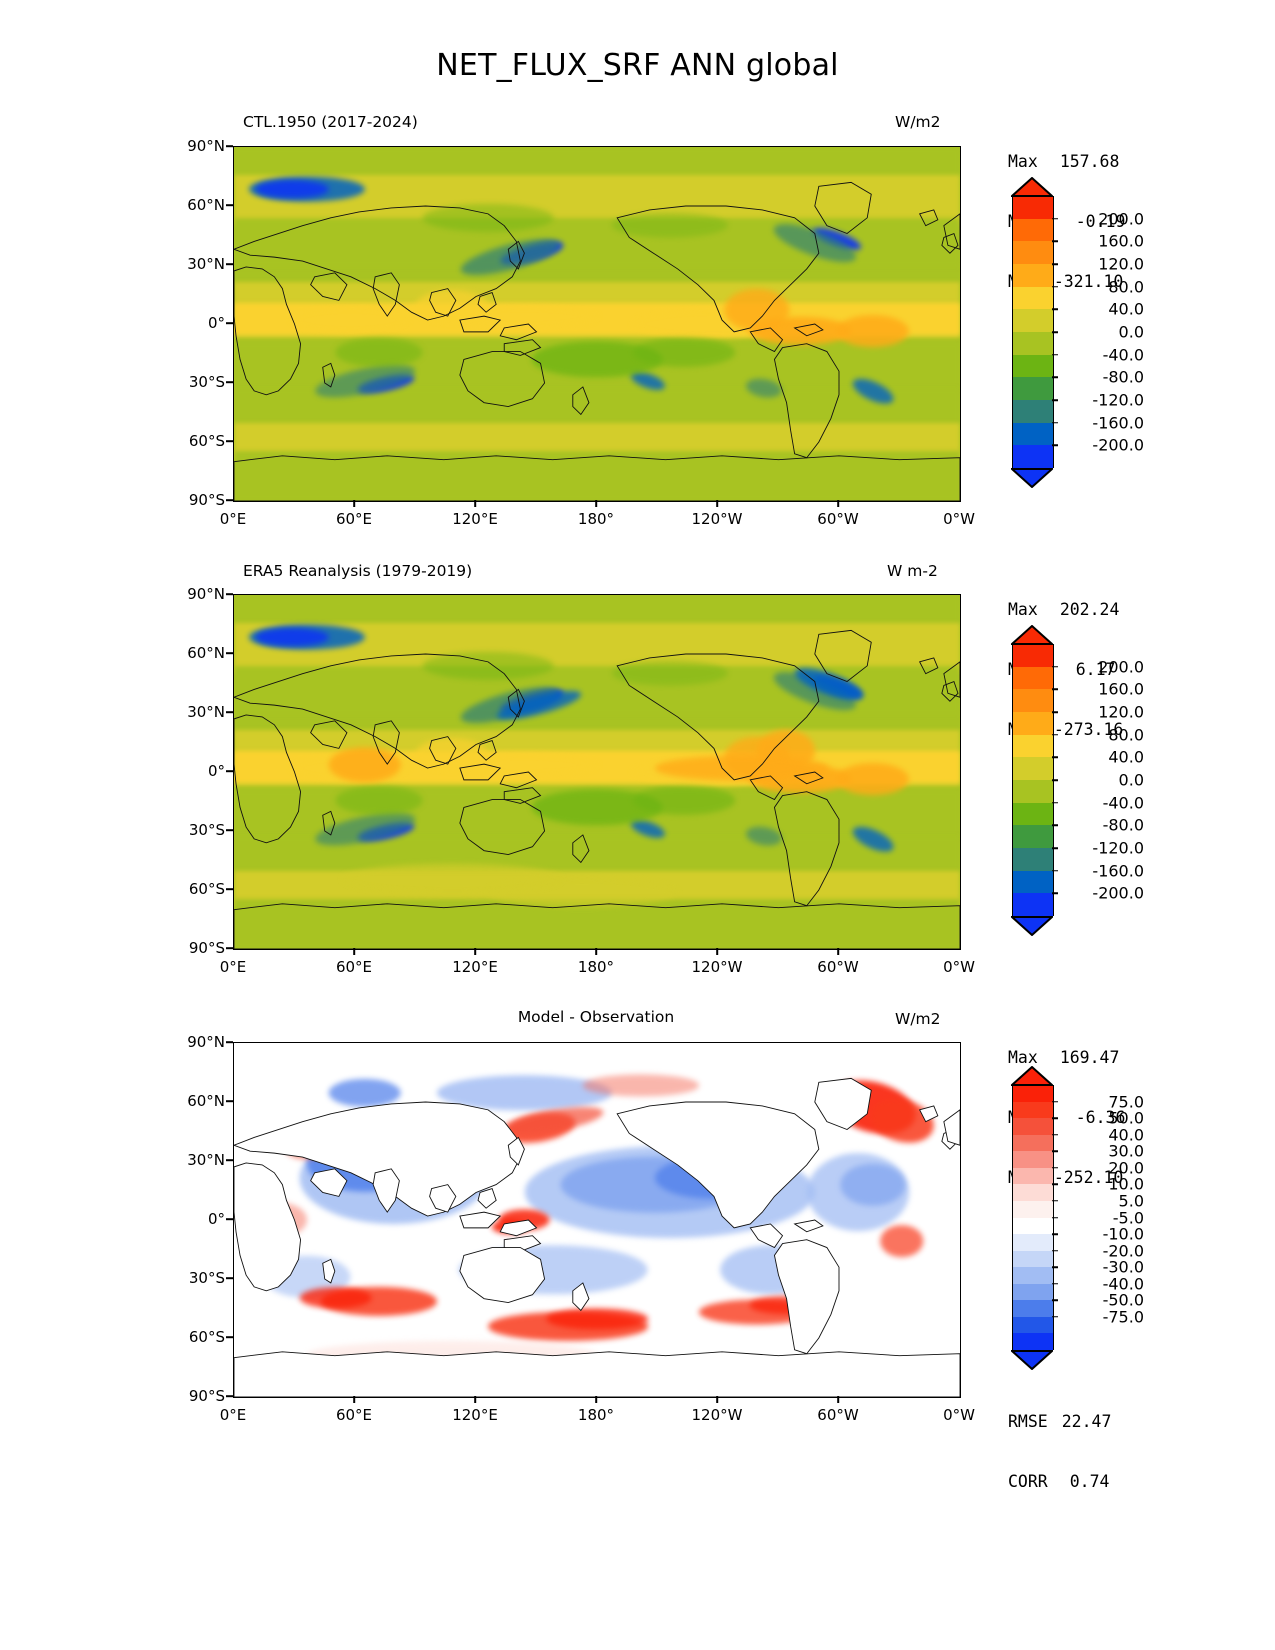 The image size is (1275, 1650). I want to click on colorbar-tick-label: -80.0, so click(1123, 377).